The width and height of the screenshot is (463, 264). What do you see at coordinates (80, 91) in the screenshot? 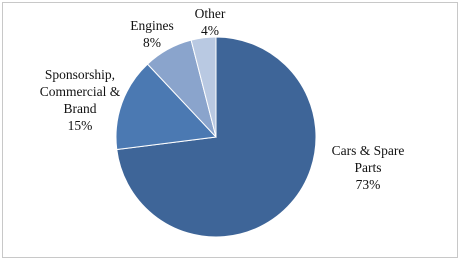
I see `category-name: Sponsorship, Commercial & Brand` at bounding box center [80, 91].